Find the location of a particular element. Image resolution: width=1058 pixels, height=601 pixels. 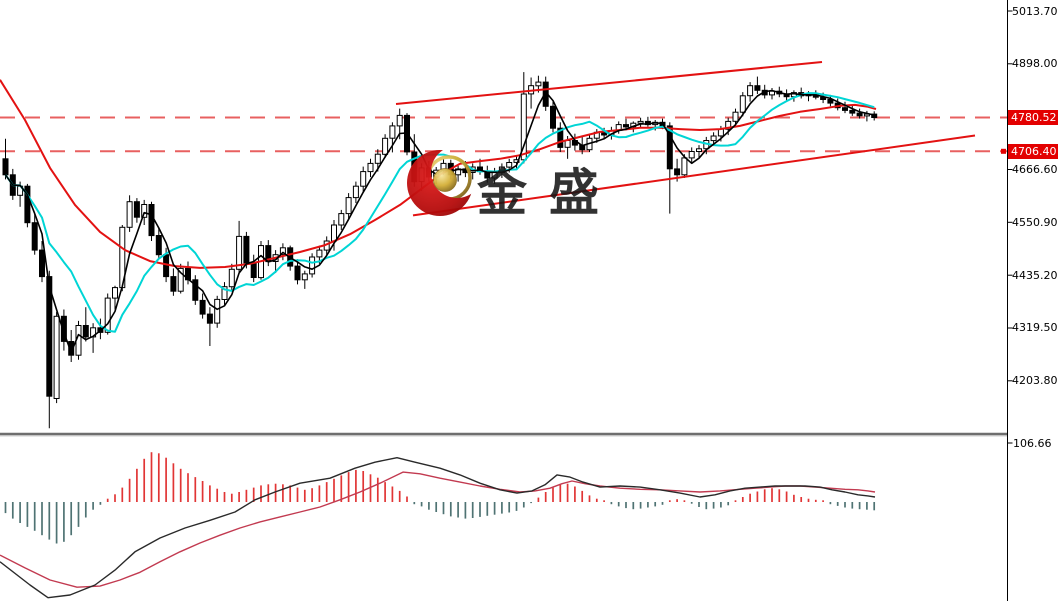

price-axis-tick-label: 4666.60 is located at coordinates (1035, 169).